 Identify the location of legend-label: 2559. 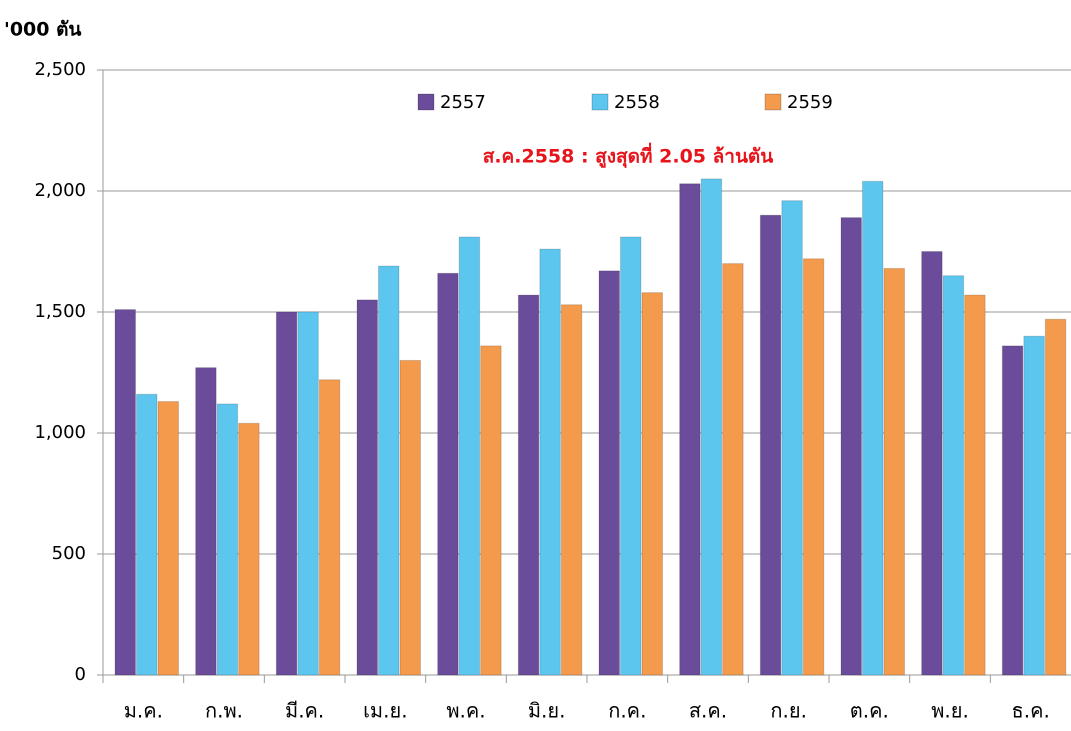
(810, 102).